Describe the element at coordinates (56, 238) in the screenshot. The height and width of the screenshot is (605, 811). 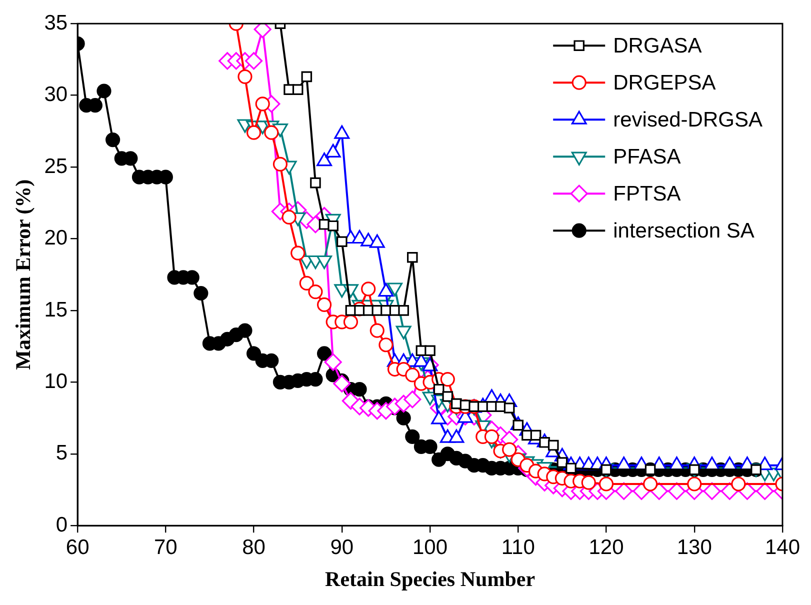
I see `y-tick-label: 20` at that location.